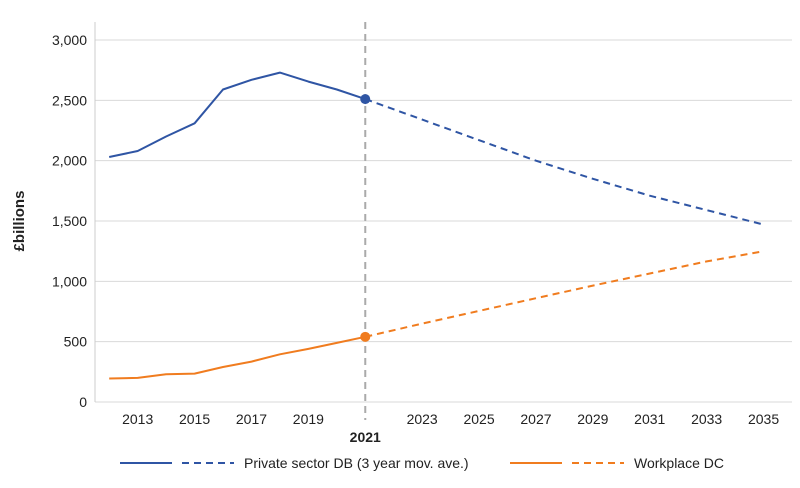 This screenshot has height=488, width=800. What do you see at coordinates (535, 419) in the screenshot?
I see `x-tick-label: 2027` at bounding box center [535, 419].